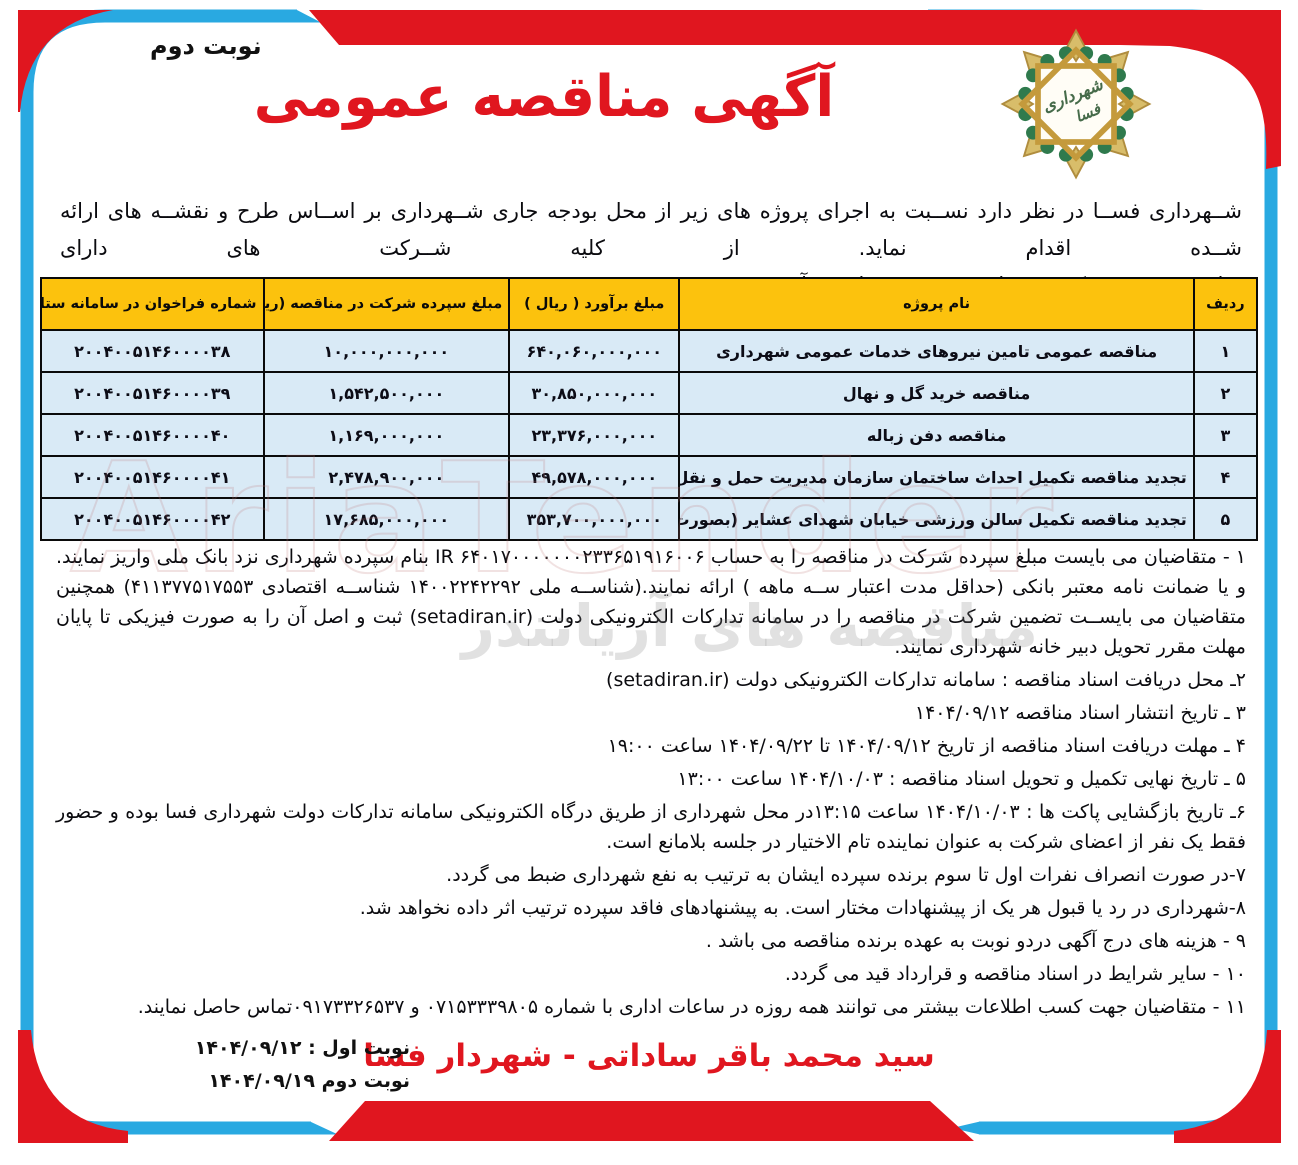  Describe the element at coordinates (544, 96) in the screenshot. I see `page-title: آگهی مناقصه عمومی` at that location.